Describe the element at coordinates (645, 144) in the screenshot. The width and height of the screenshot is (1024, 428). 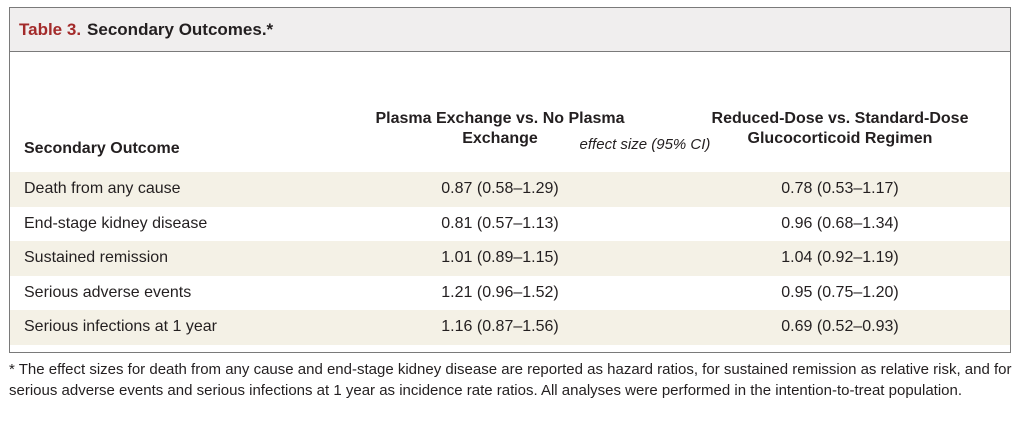
I see `effect-size-unit-label: effect size (95% CI)` at that location.